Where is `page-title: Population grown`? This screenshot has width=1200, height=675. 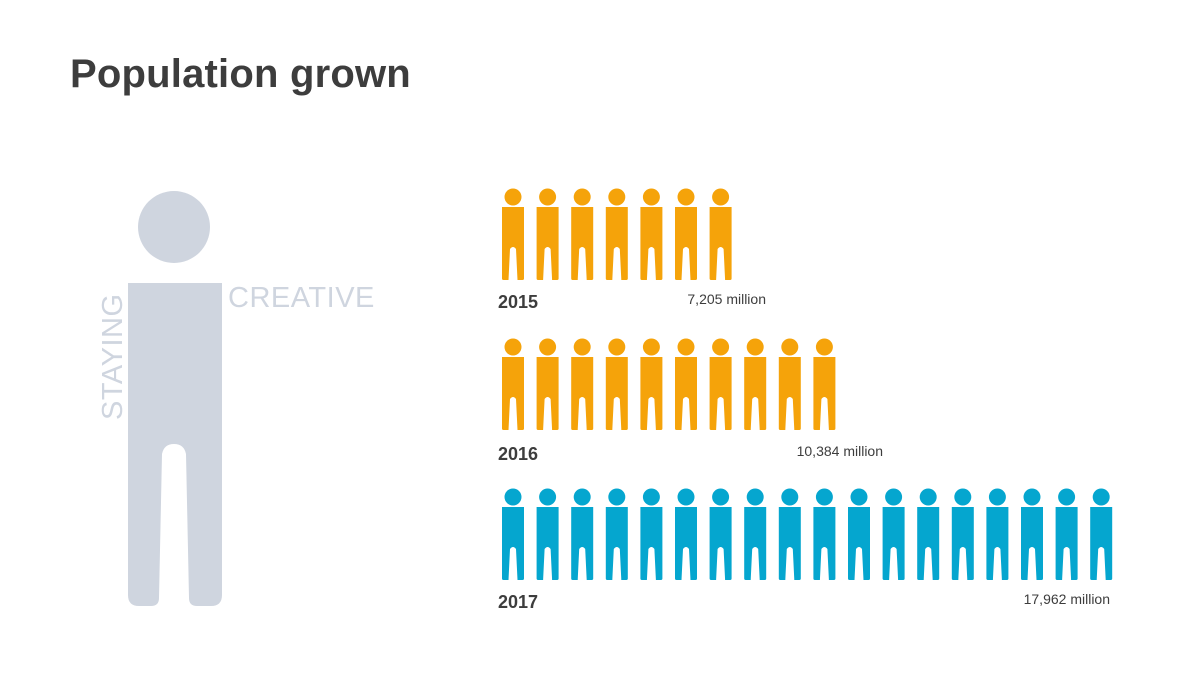
page-title: Population grown is located at coordinates (240, 74).